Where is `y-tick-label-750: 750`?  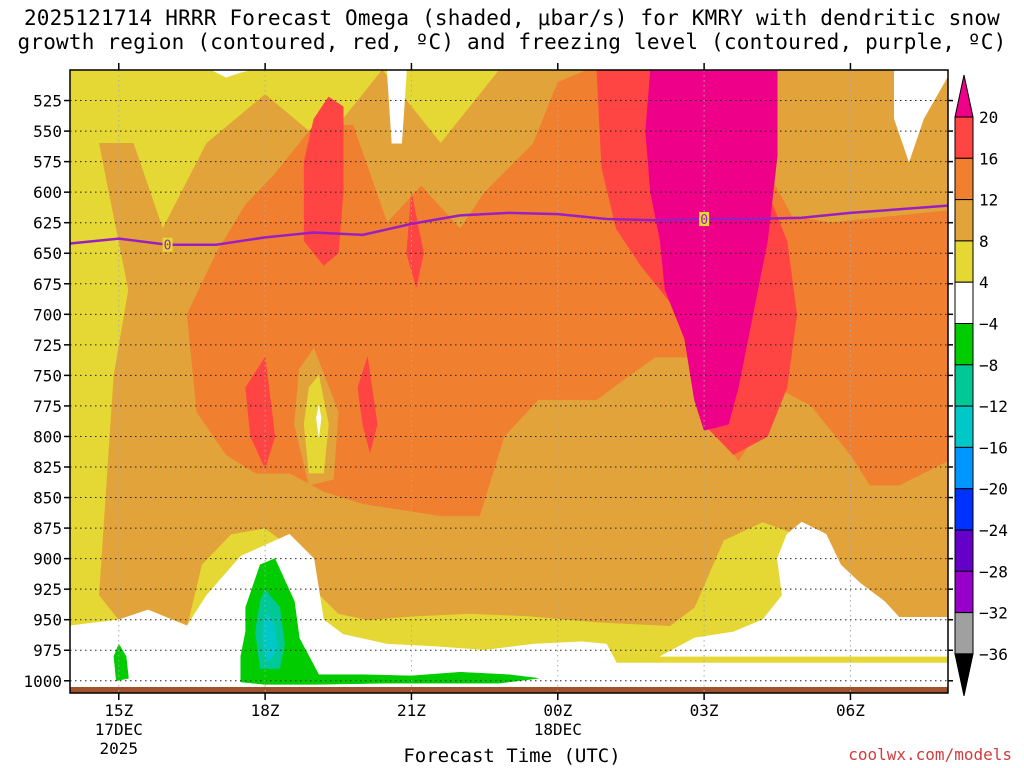
y-tick-label-750: 750 is located at coordinates (47, 375).